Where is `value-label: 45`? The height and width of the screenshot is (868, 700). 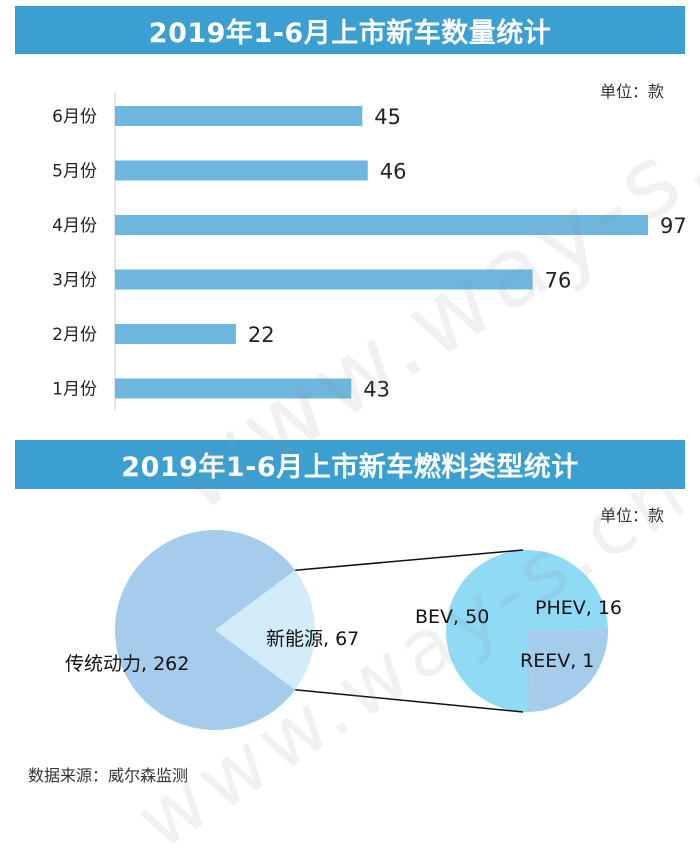 value-label: 45 is located at coordinates (387, 117).